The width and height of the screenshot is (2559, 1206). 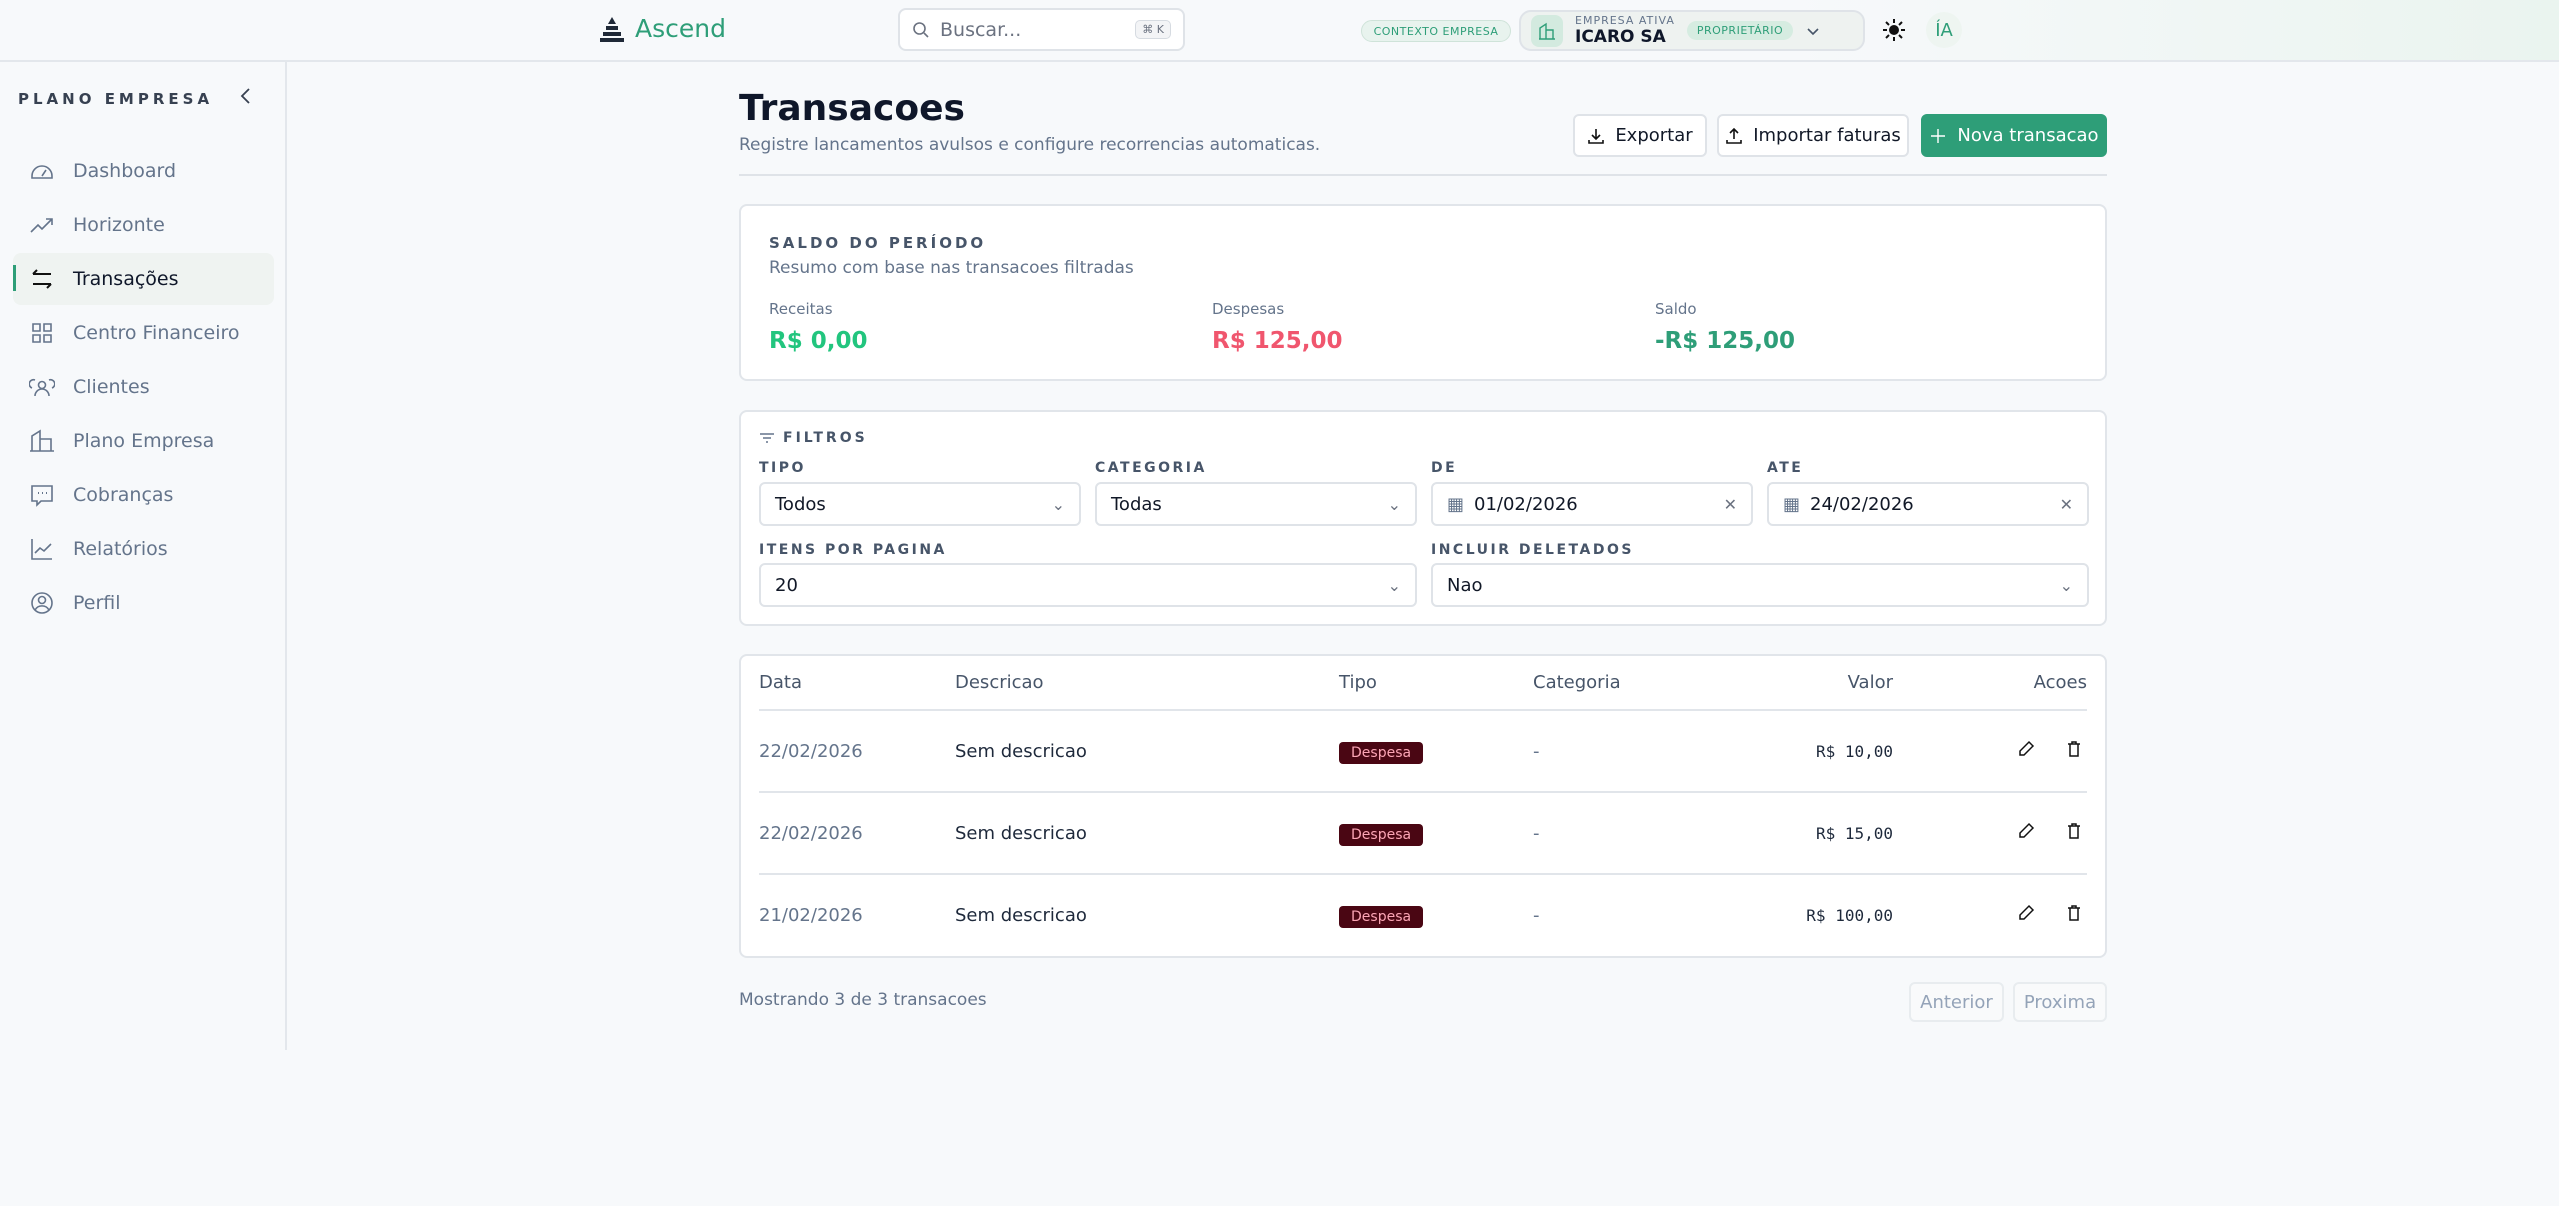 I want to click on logo-icon, so click(x=612, y=29).